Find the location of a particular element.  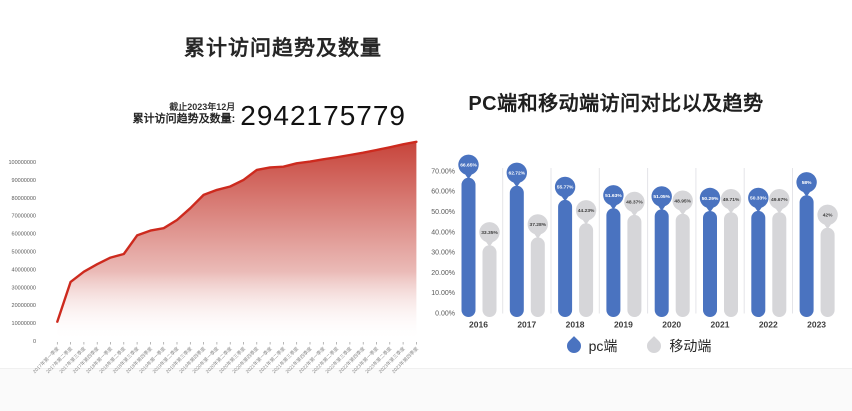

y-tick-label: 0 is located at coordinates (34, 342).